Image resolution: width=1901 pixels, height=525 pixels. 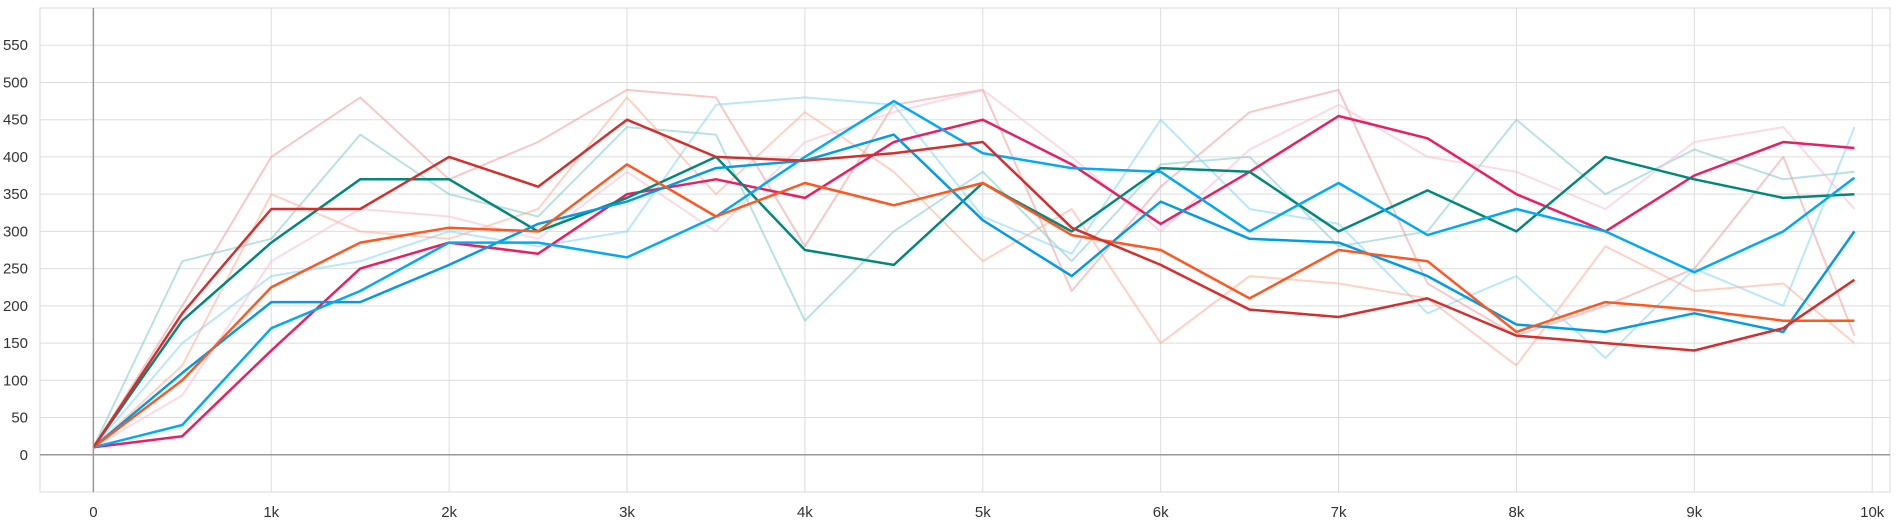 I want to click on y-tick-label: 450, so click(x=15, y=120).